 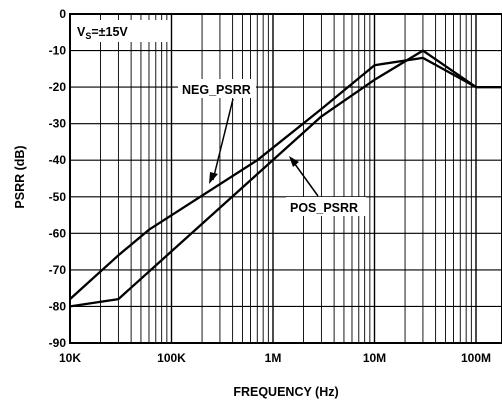 I want to click on x-tick-label: 1M, so click(x=273, y=358).